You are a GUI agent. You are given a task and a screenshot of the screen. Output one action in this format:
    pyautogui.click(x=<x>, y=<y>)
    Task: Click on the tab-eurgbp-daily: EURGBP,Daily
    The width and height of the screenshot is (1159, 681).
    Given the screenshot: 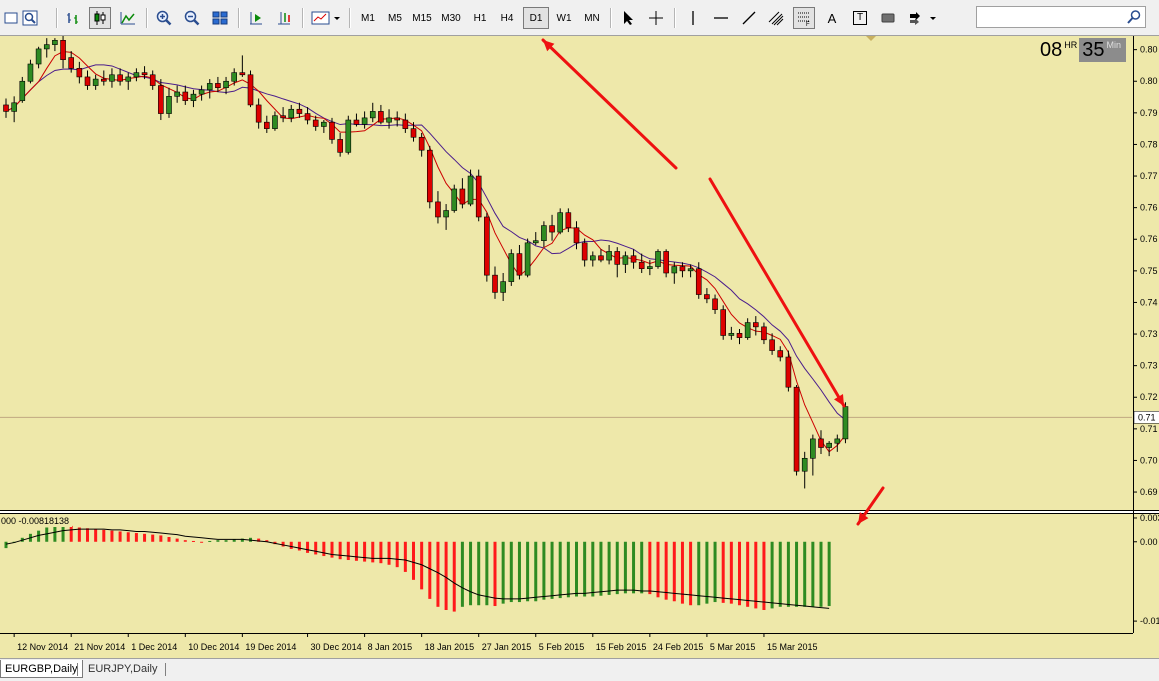 What is the action you would take?
    pyautogui.click(x=41, y=669)
    